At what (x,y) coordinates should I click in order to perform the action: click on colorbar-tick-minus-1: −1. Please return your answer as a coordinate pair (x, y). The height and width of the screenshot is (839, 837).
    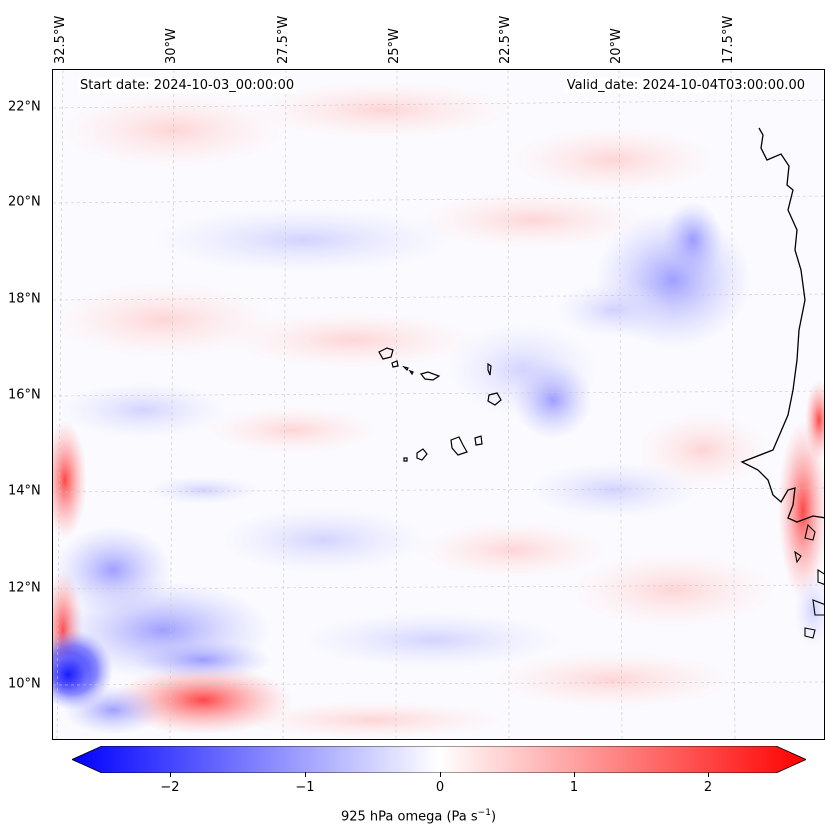
    Looking at the image, I should click on (305, 787).